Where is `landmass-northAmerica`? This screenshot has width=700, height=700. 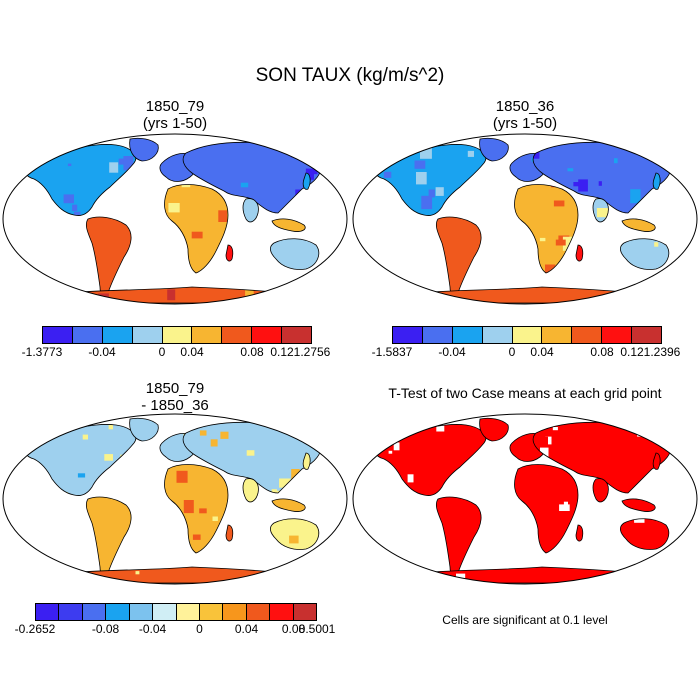 landmass-northAmerica is located at coordinates (79, 180).